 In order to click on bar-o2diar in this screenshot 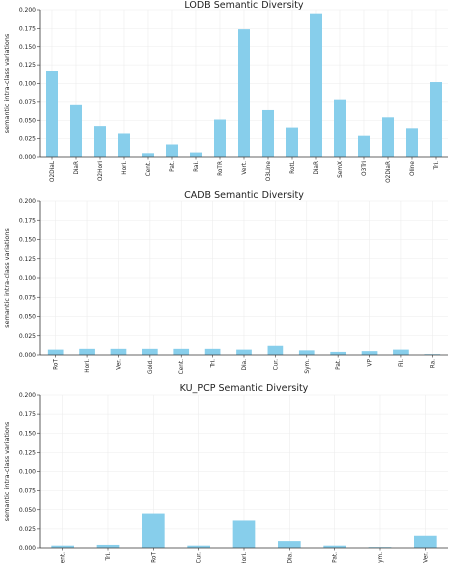, I will do `click(388, 137)`.